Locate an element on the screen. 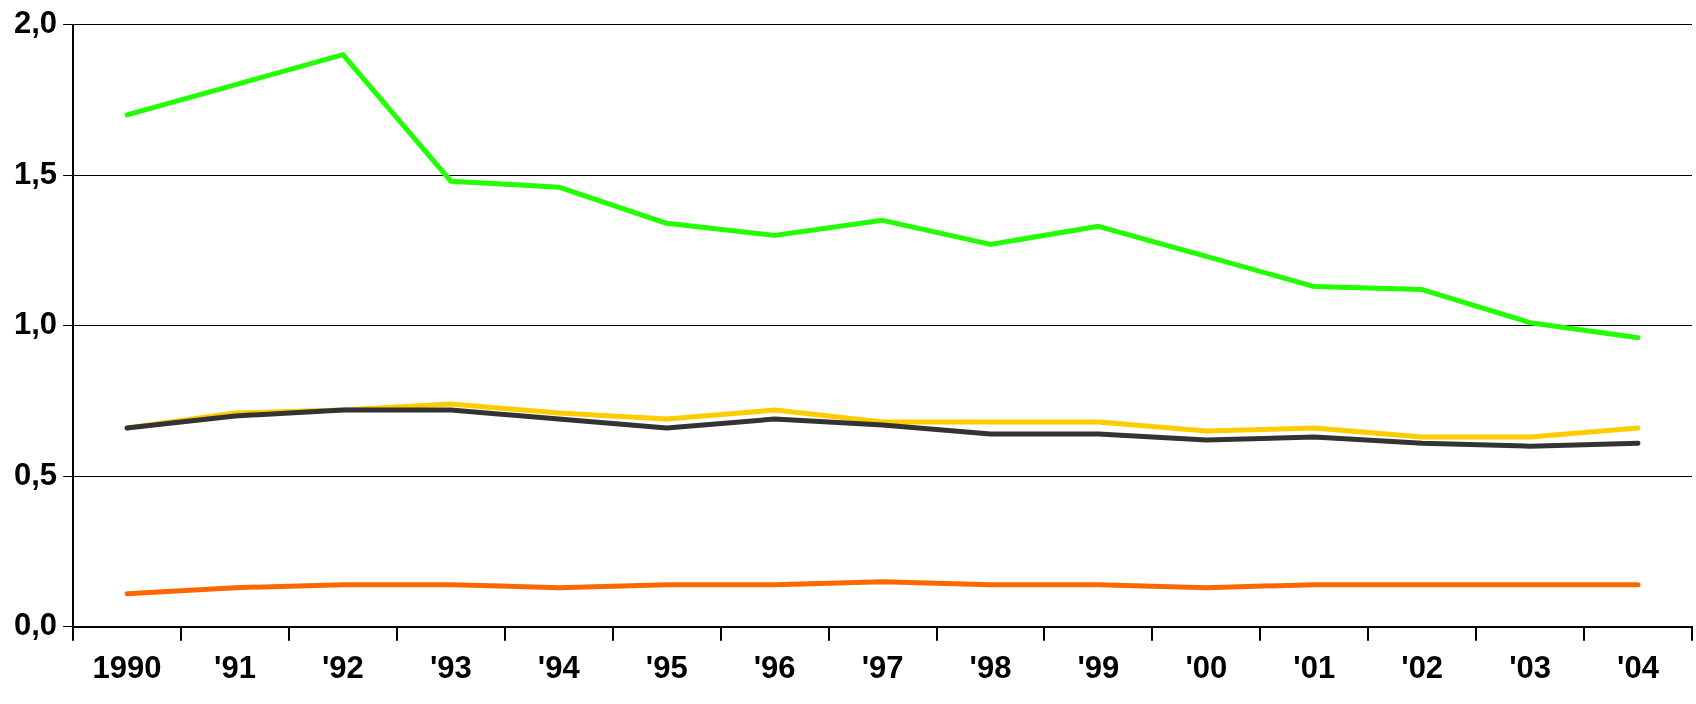 This screenshot has width=1696, height=704. x-tick-label: '03 is located at coordinates (1530, 667).